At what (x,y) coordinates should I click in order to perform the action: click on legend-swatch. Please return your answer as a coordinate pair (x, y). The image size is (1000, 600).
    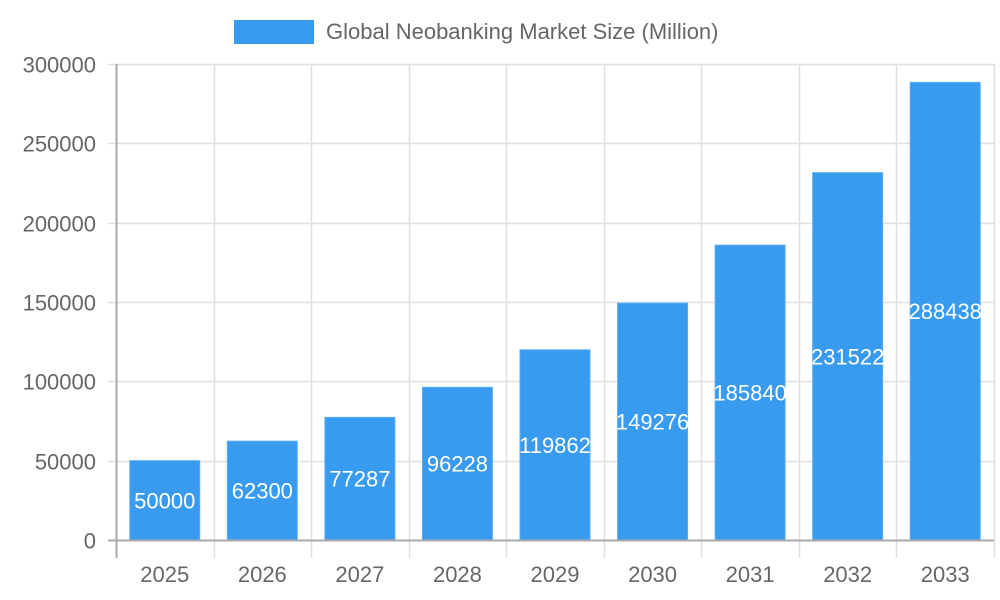
    Looking at the image, I should click on (274, 32).